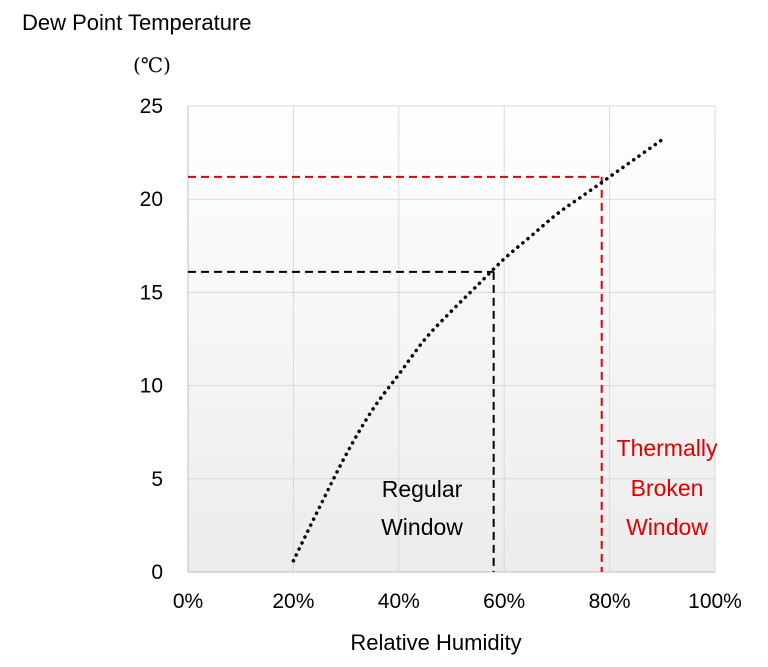 The image size is (768, 667). What do you see at coordinates (157, 479) in the screenshot?
I see `y-tick-label: 5` at bounding box center [157, 479].